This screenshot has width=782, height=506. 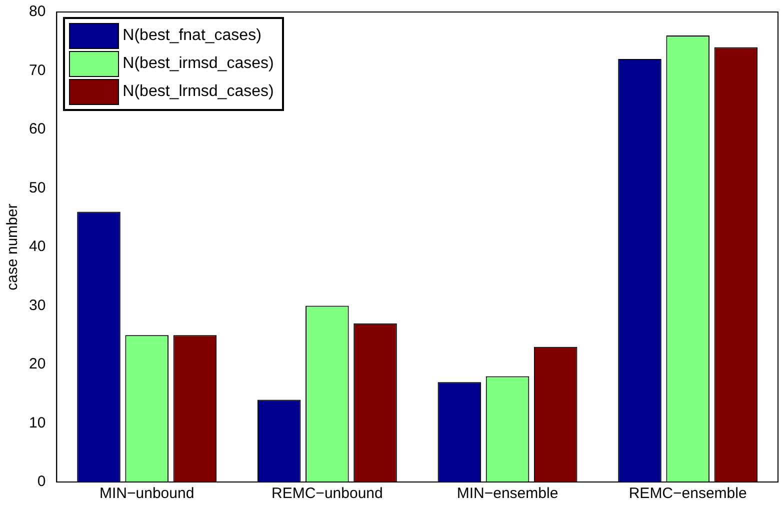 I want to click on y-tick-label: 70, so click(x=37, y=70).